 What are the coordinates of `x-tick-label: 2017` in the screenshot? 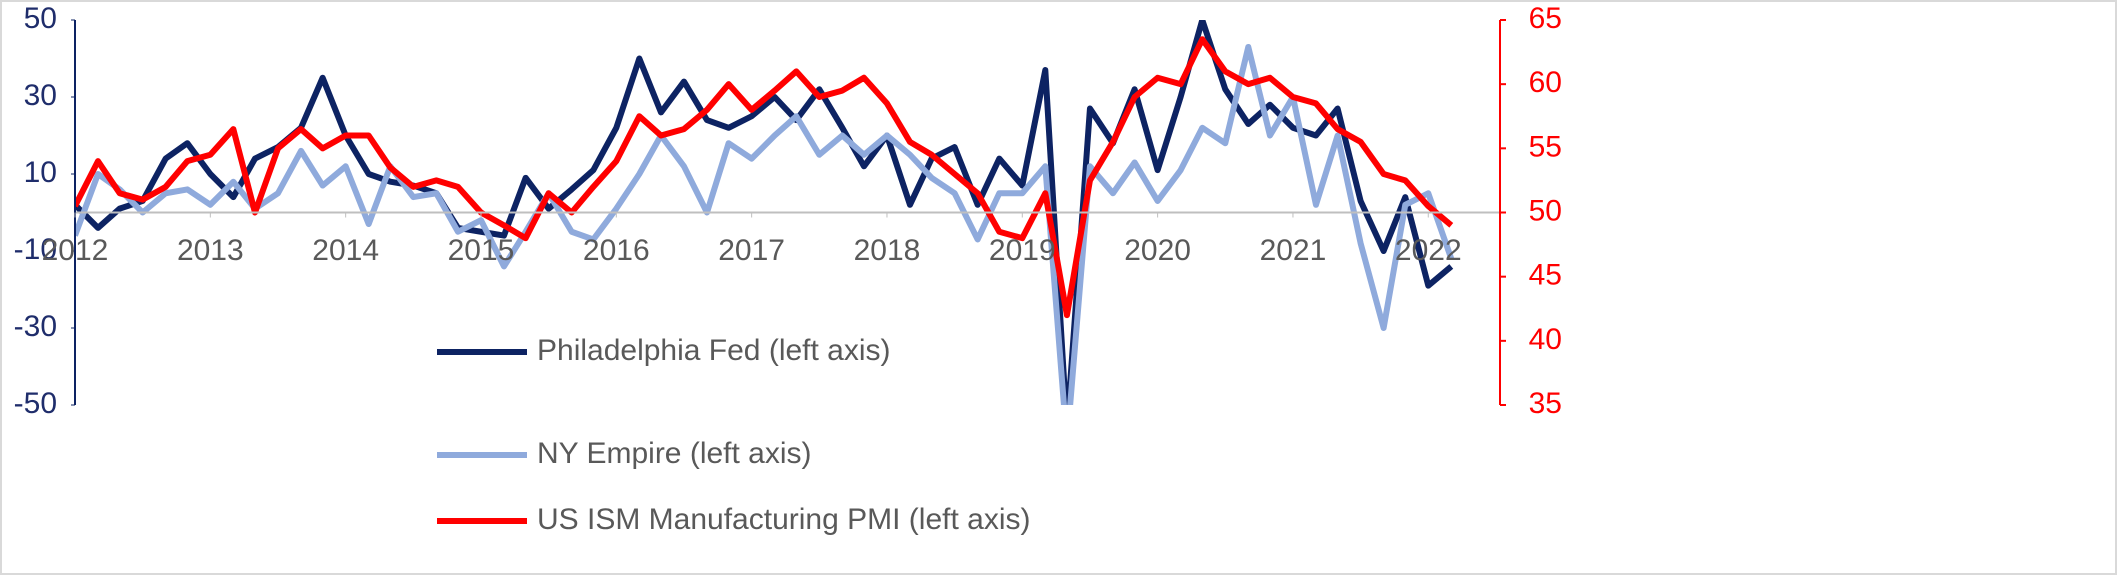 It's located at (751, 250).